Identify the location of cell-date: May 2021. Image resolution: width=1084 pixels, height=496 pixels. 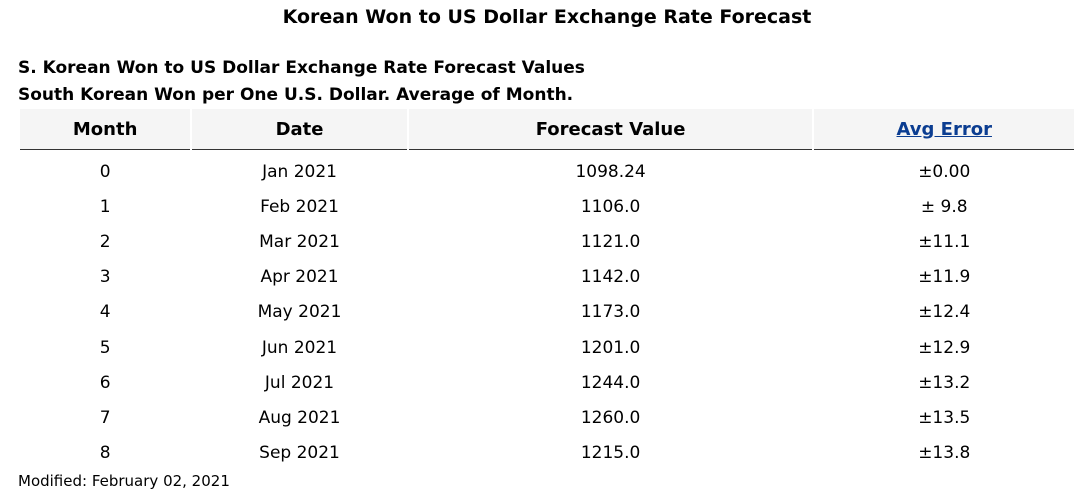
(299, 312).